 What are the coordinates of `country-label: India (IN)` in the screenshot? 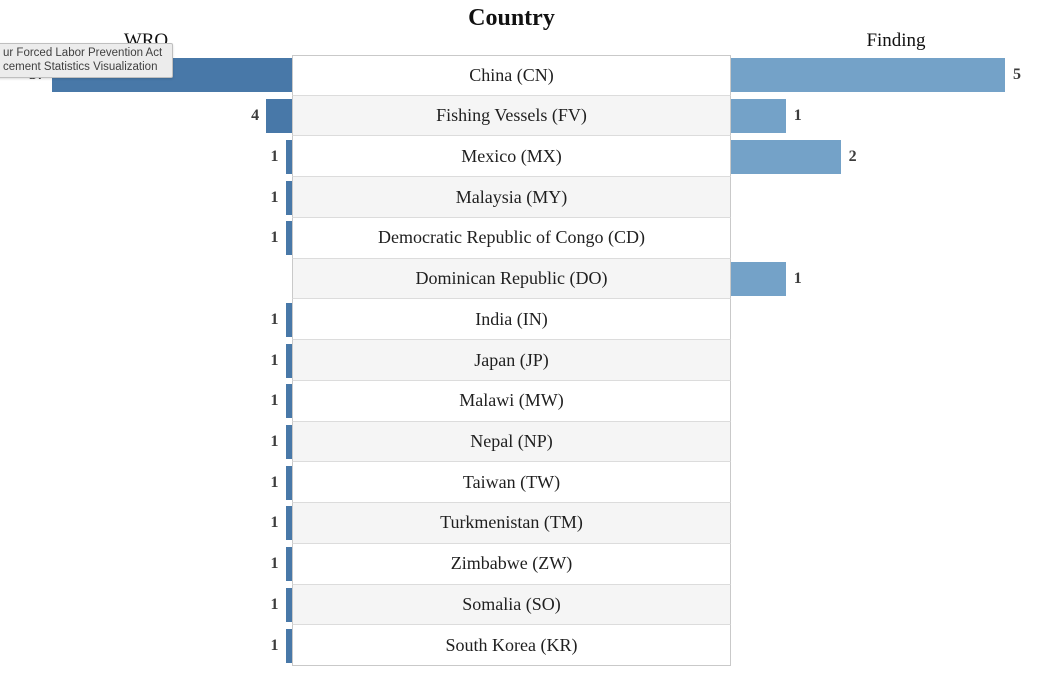 It's located at (511, 320).